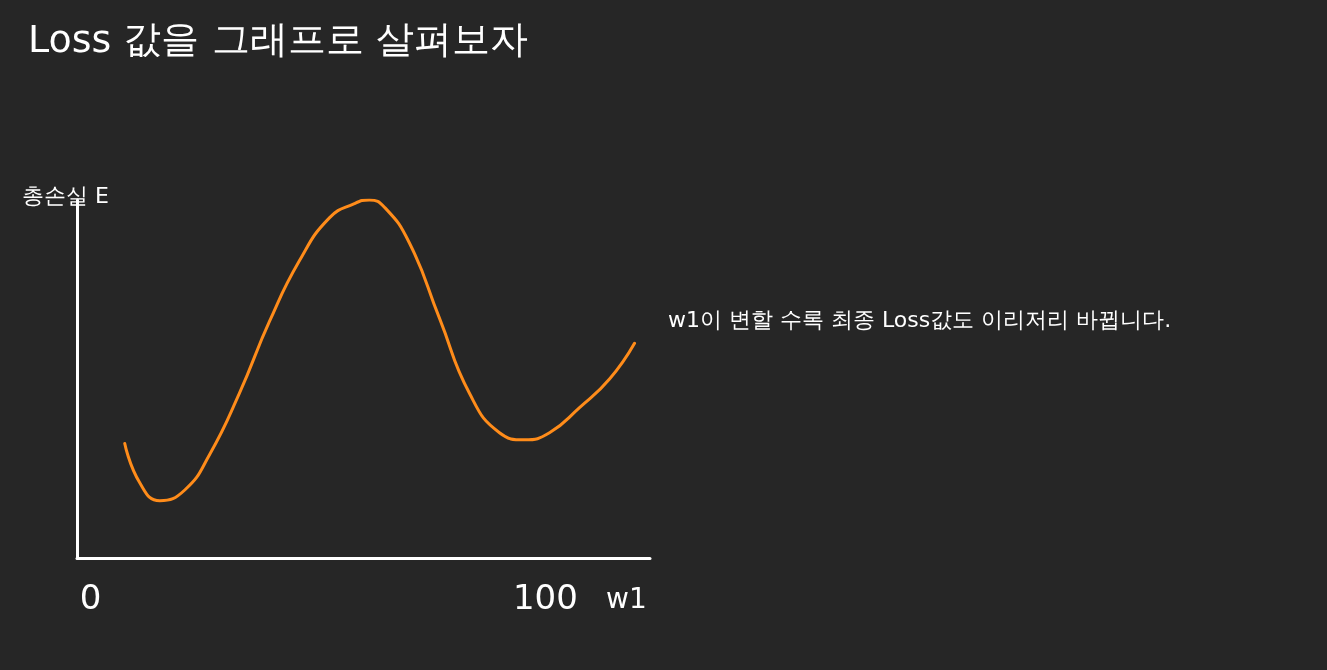 This screenshot has height=670, width=1327. I want to click on x-tick-label: 0, so click(90, 597).